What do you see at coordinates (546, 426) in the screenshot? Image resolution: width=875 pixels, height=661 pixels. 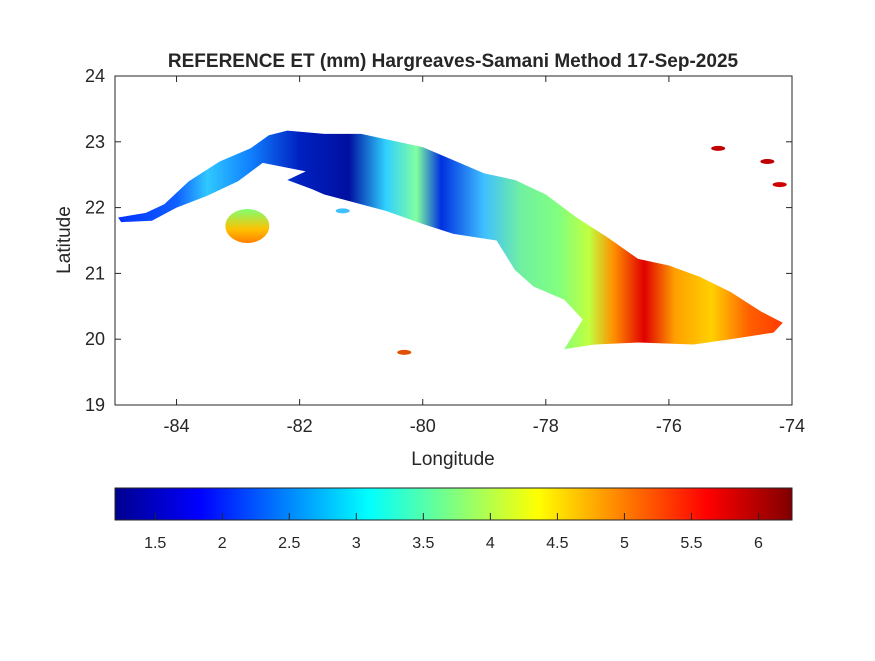 I see `x-tick-label: -78` at bounding box center [546, 426].